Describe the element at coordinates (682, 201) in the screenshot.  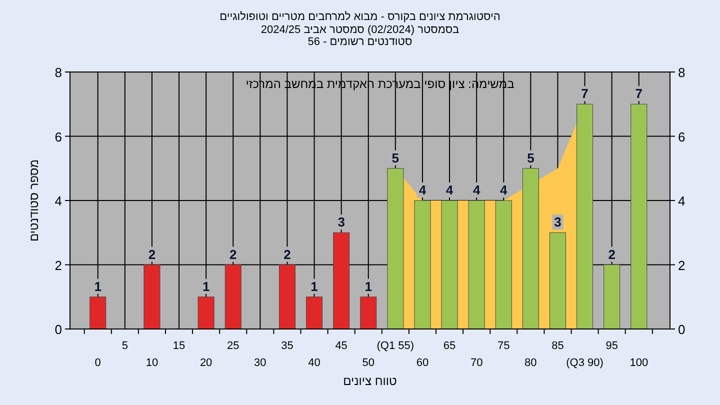
I see `y2-tick-label: 4` at that location.